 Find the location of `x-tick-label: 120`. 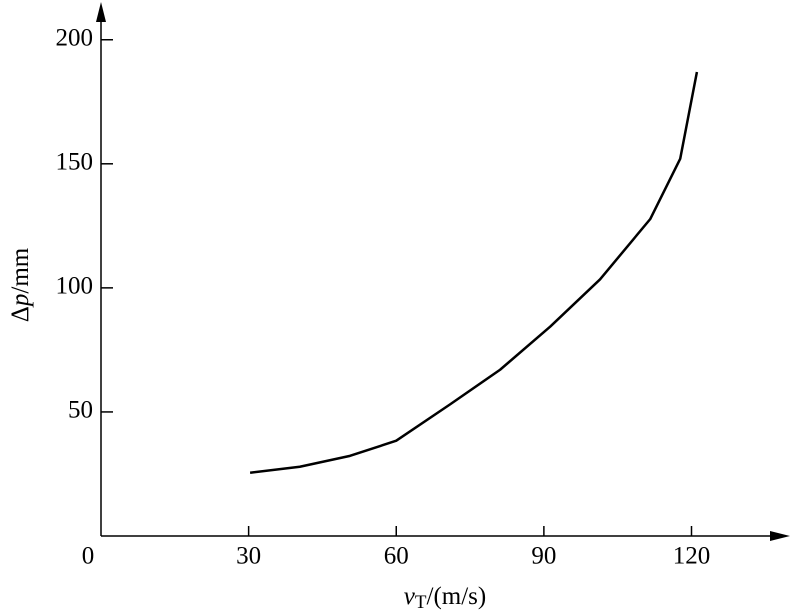

x-tick-label: 120 is located at coordinates (692, 556).